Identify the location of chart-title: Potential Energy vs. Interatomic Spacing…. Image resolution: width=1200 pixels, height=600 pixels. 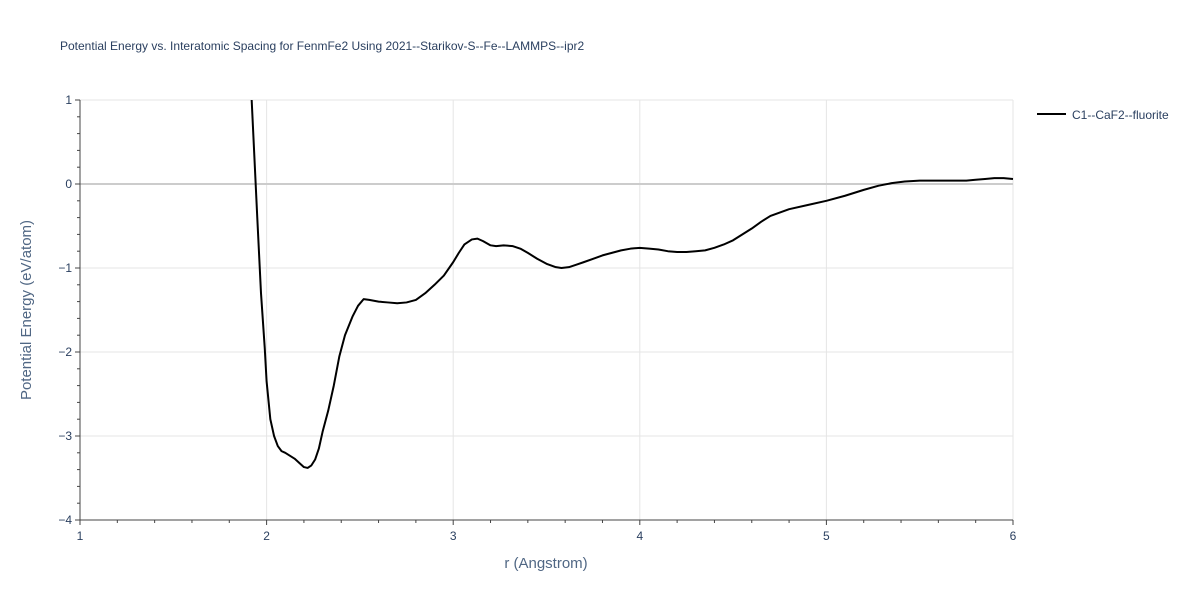
(322, 46).